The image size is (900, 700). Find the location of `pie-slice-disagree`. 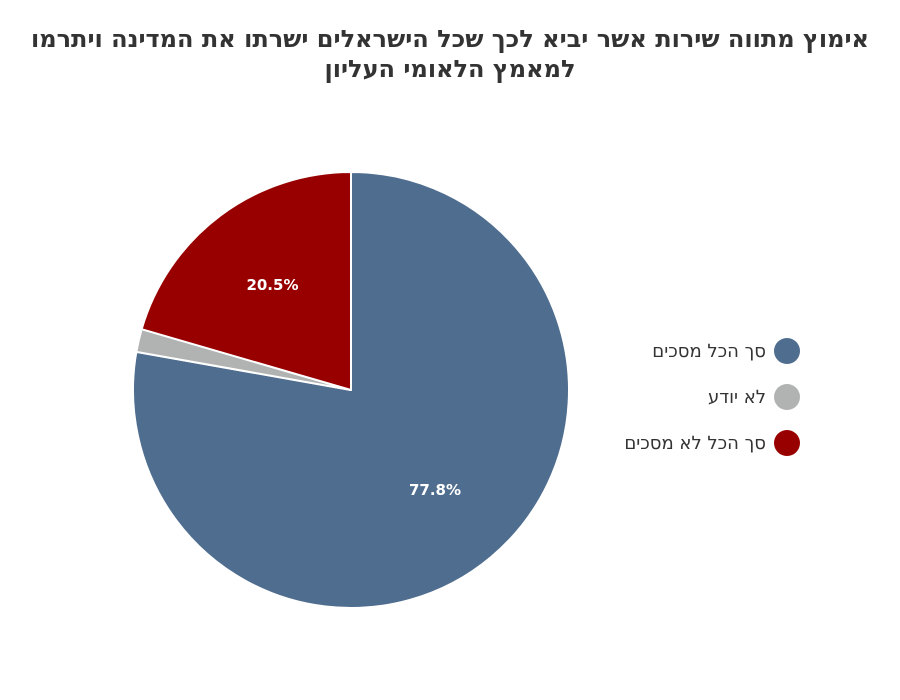

pie-slice-disagree is located at coordinates (246, 281).